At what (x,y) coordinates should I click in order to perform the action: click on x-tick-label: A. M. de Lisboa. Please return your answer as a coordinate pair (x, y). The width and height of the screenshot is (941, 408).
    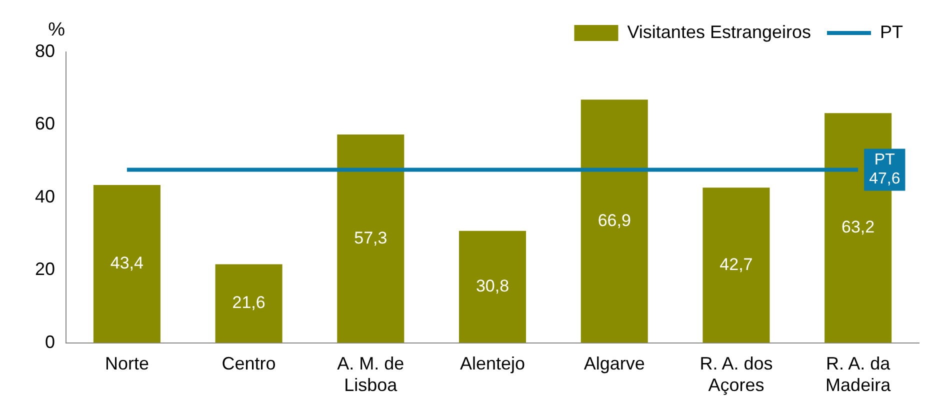
    Looking at the image, I should click on (370, 375).